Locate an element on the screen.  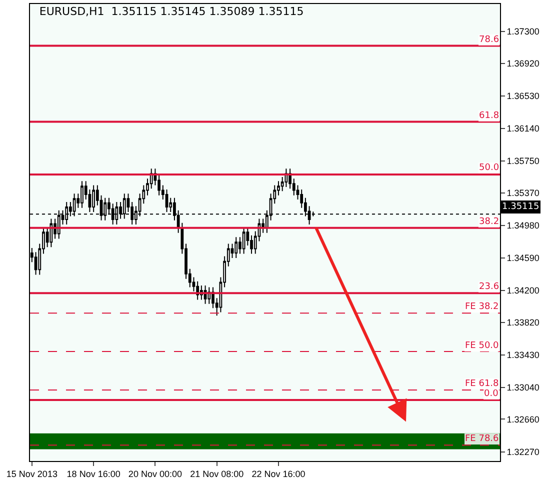
x-tick-label: 18 Nov 16:00 is located at coordinates (93, 473).